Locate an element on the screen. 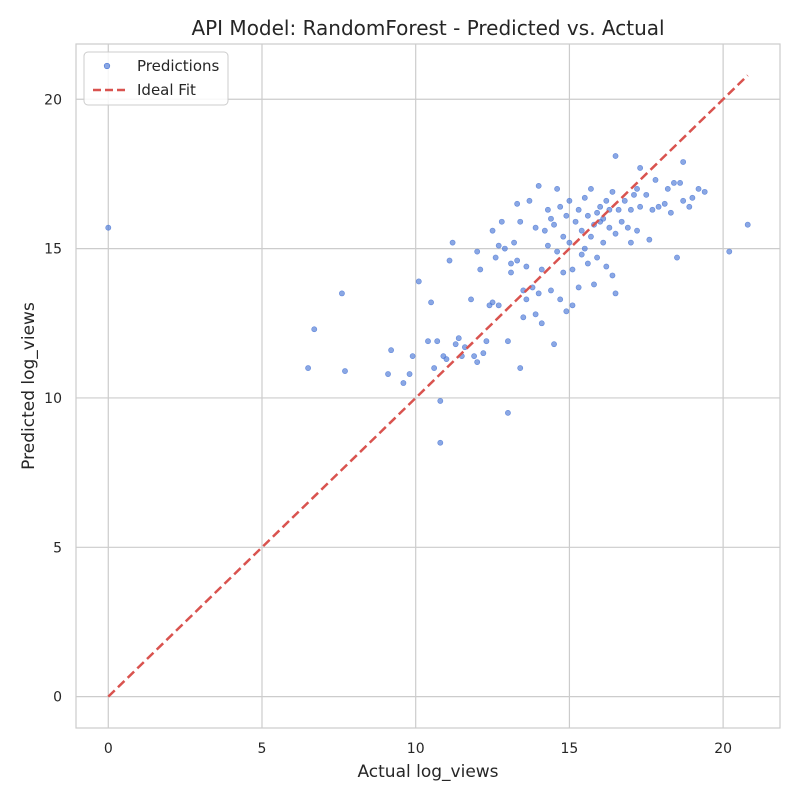 Image resolution: width=800 pixels, height=800 pixels. legend: Predictions Ideal Fit is located at coordinates (156, 78).